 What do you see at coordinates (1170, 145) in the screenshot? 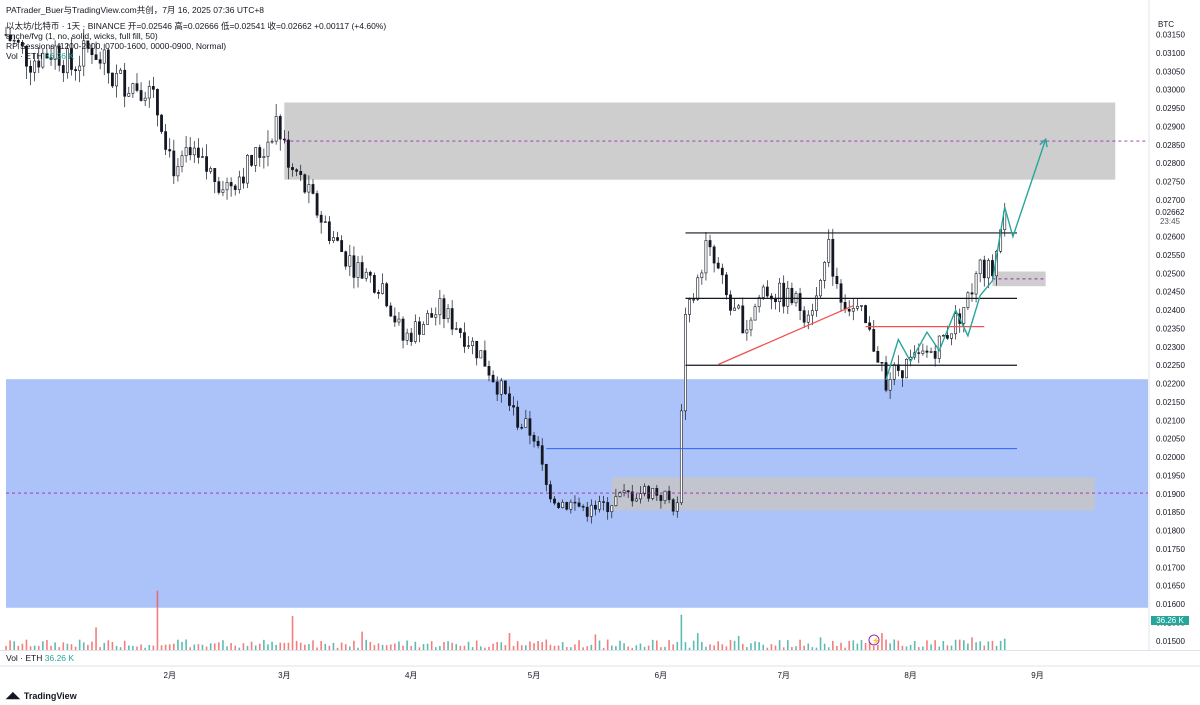
I see `price-tick-label: 0.02850` at bounding box center [1170, 145].